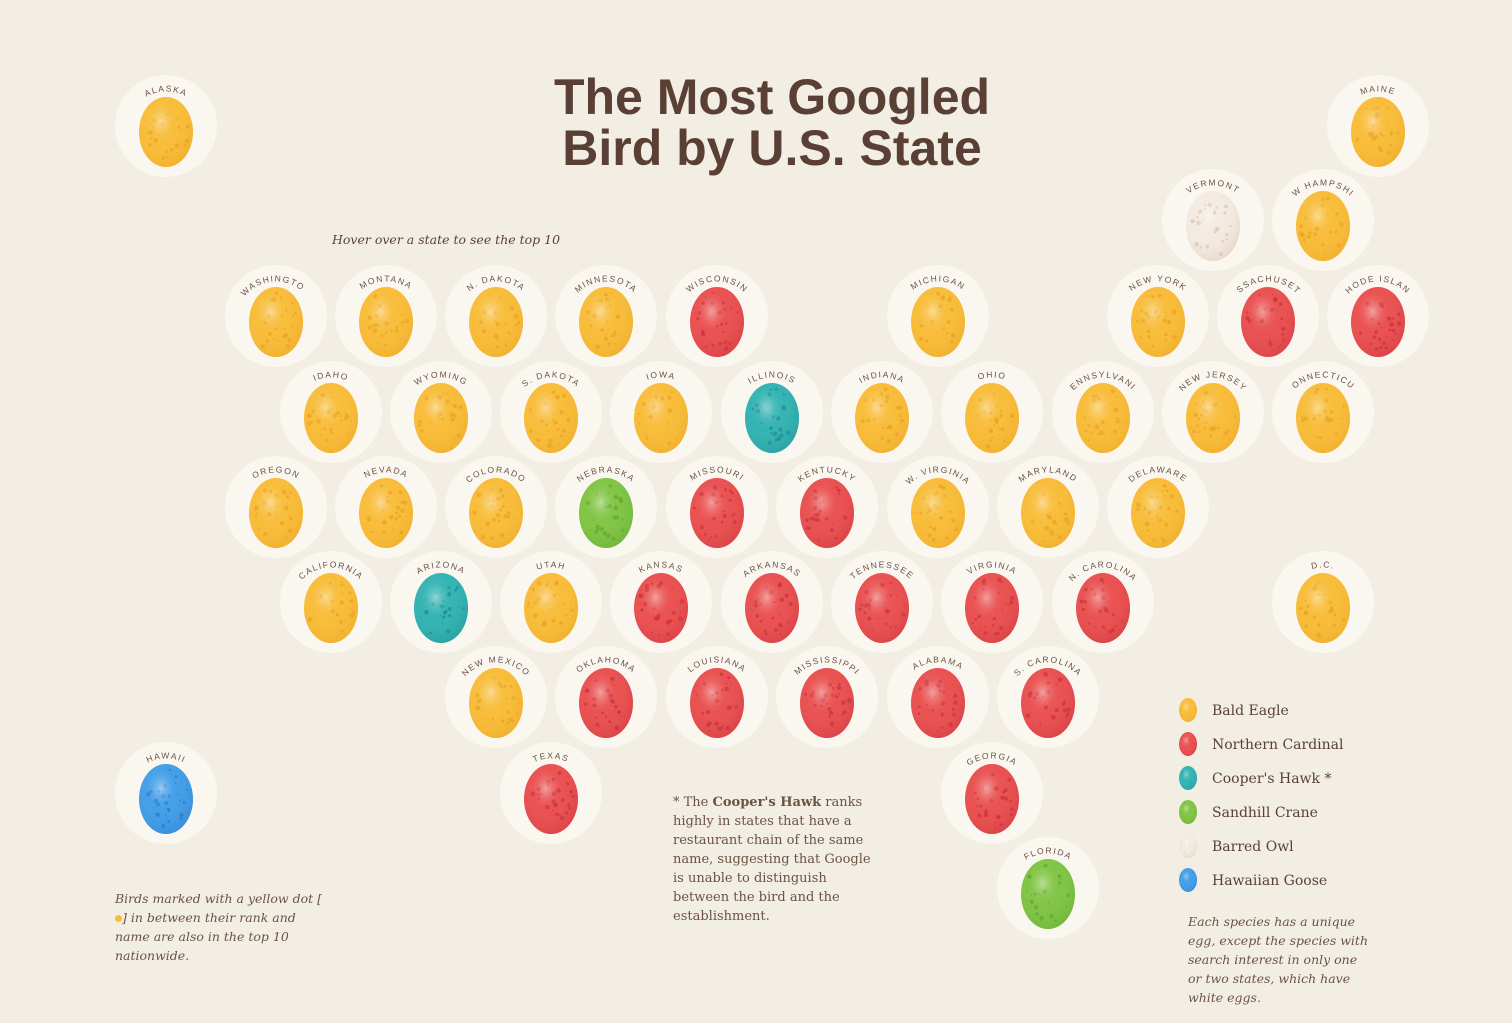  Describe the element at coordinates (163, 183) in the screenshot. I see `state-tile: WASHINGTON` at that location.